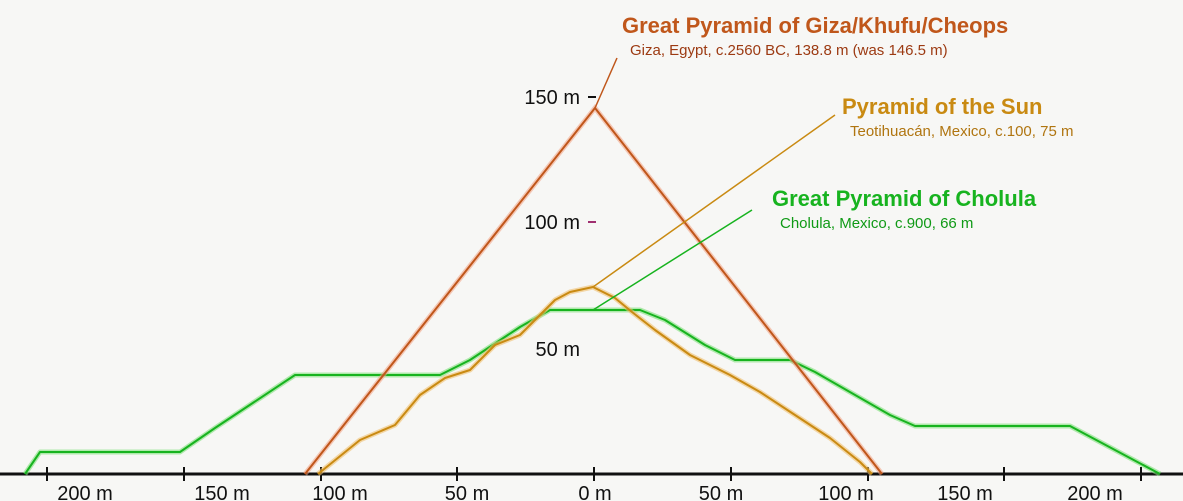 This screenshot has height=501, width=1183. I want to click on sun-details: Teotihuacán, Mexico, c.100, 75 m, so click(961, 131).